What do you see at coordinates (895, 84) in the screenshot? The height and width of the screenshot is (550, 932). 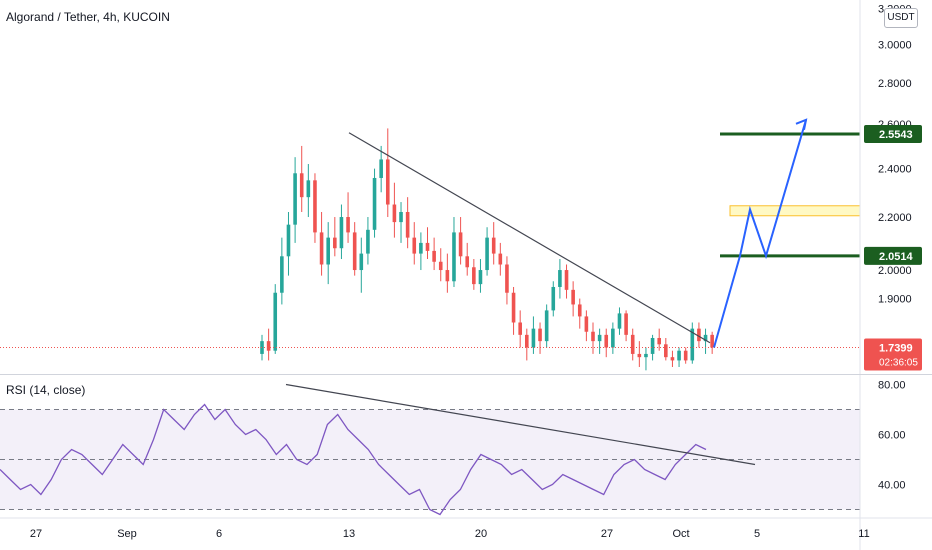 I see `price-tick-label: 2.8000` at bounding box center [895, 84].